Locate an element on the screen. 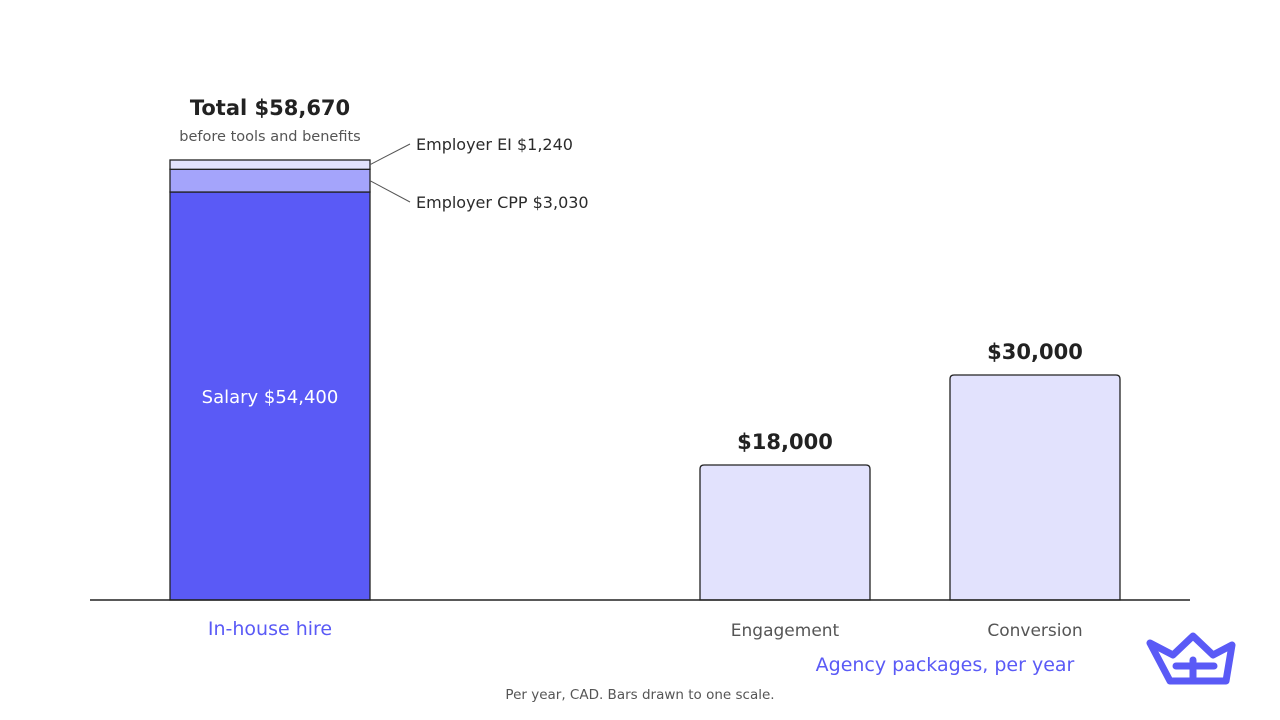 The image size is (1280, 720). engagement-value-label: $18,000 is located at coordinates (785, 442).